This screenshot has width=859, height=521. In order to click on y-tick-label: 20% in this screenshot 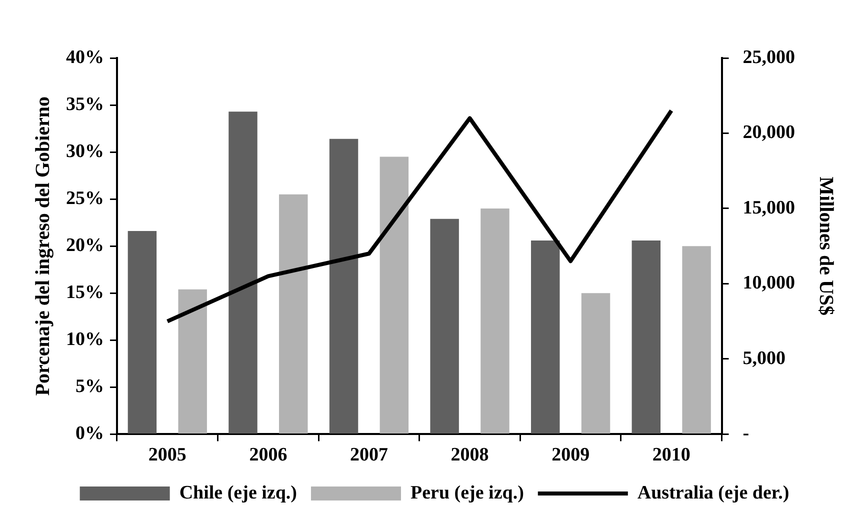, I will do `click(85, 245)`.